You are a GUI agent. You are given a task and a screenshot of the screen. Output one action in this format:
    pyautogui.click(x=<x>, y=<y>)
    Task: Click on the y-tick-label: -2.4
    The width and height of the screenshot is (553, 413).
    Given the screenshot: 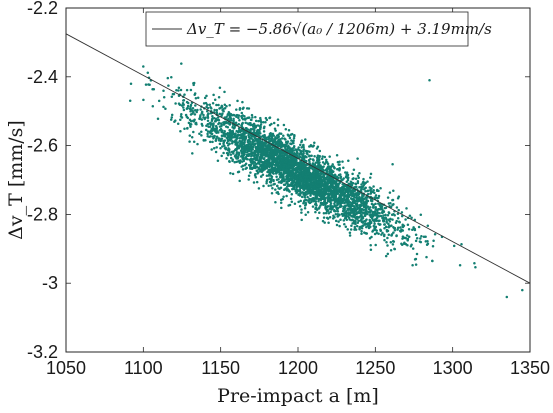 What is the action you would take?
    pyautogui.click(x=42, y=77)
    